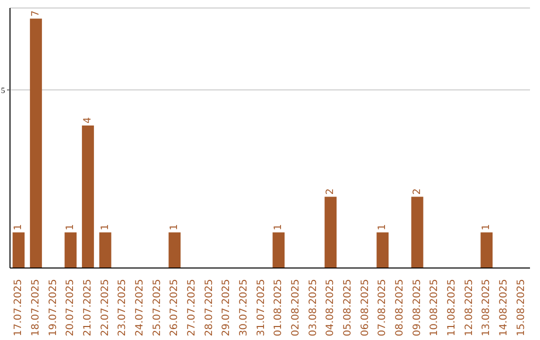 This screenshot has width=540, height=340. I want to click on x-tick-label: 22.07.2025, so click(105, 307).